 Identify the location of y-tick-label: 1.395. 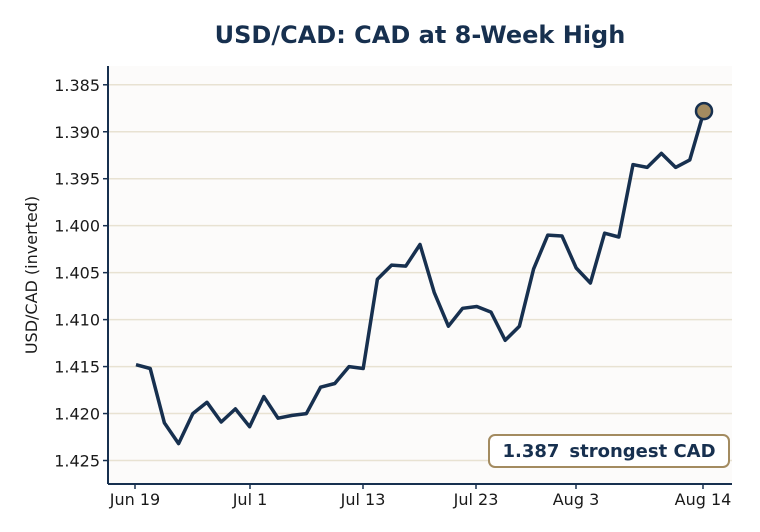
(77, 179).